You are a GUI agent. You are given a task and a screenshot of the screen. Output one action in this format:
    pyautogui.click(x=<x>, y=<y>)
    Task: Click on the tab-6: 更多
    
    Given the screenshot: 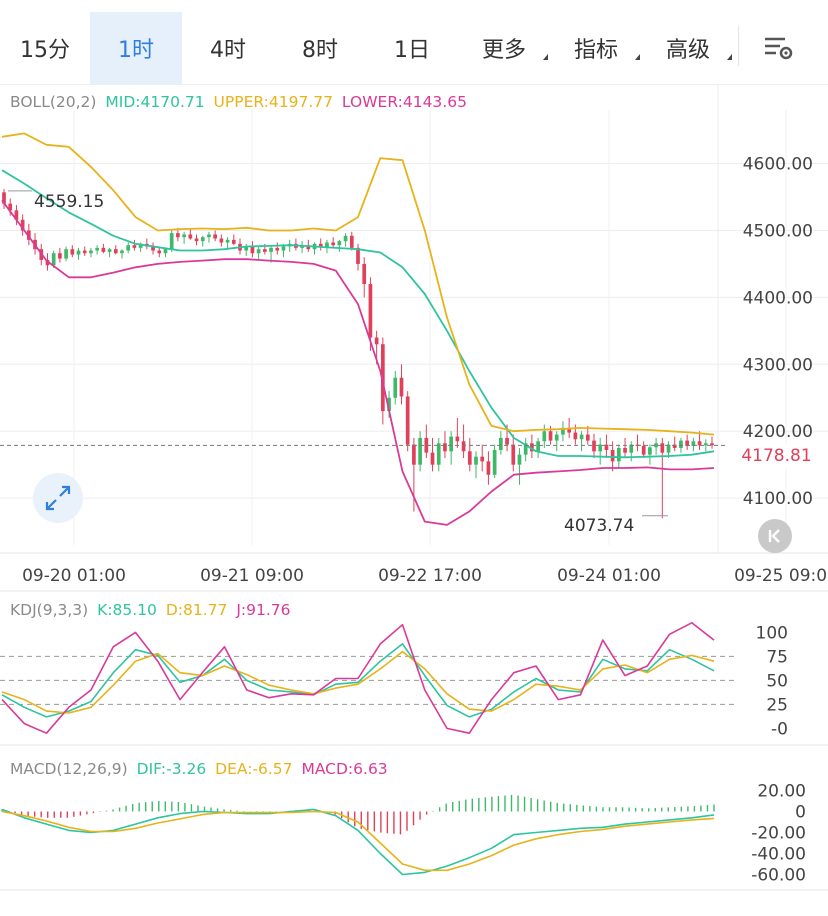 What is the action you would take?
    pyautogui.click(x=504, y=48)
    